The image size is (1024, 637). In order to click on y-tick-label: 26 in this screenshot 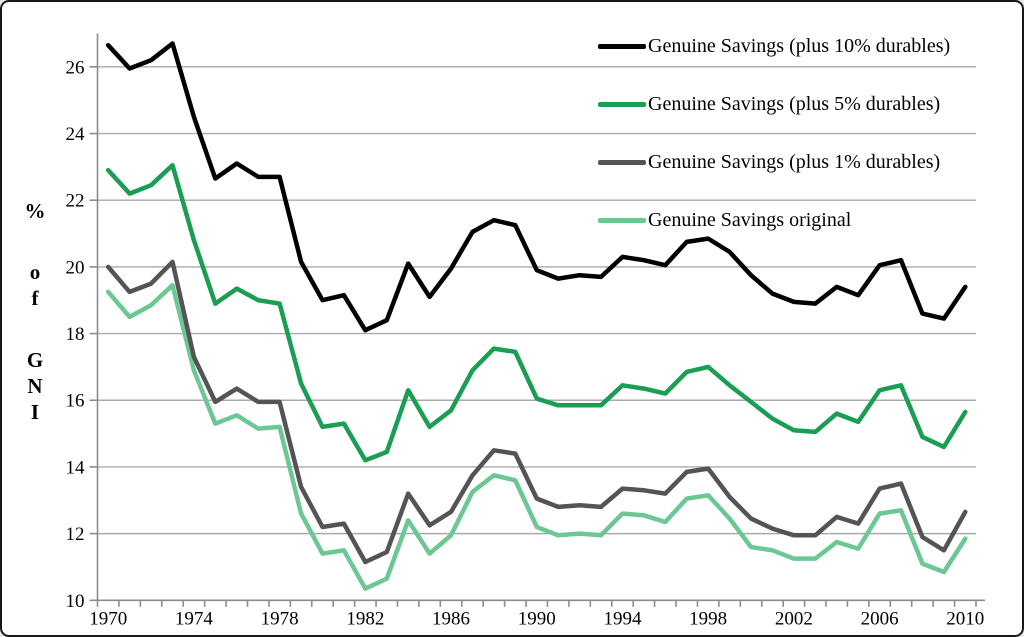, I will do `click(75, 67)`.